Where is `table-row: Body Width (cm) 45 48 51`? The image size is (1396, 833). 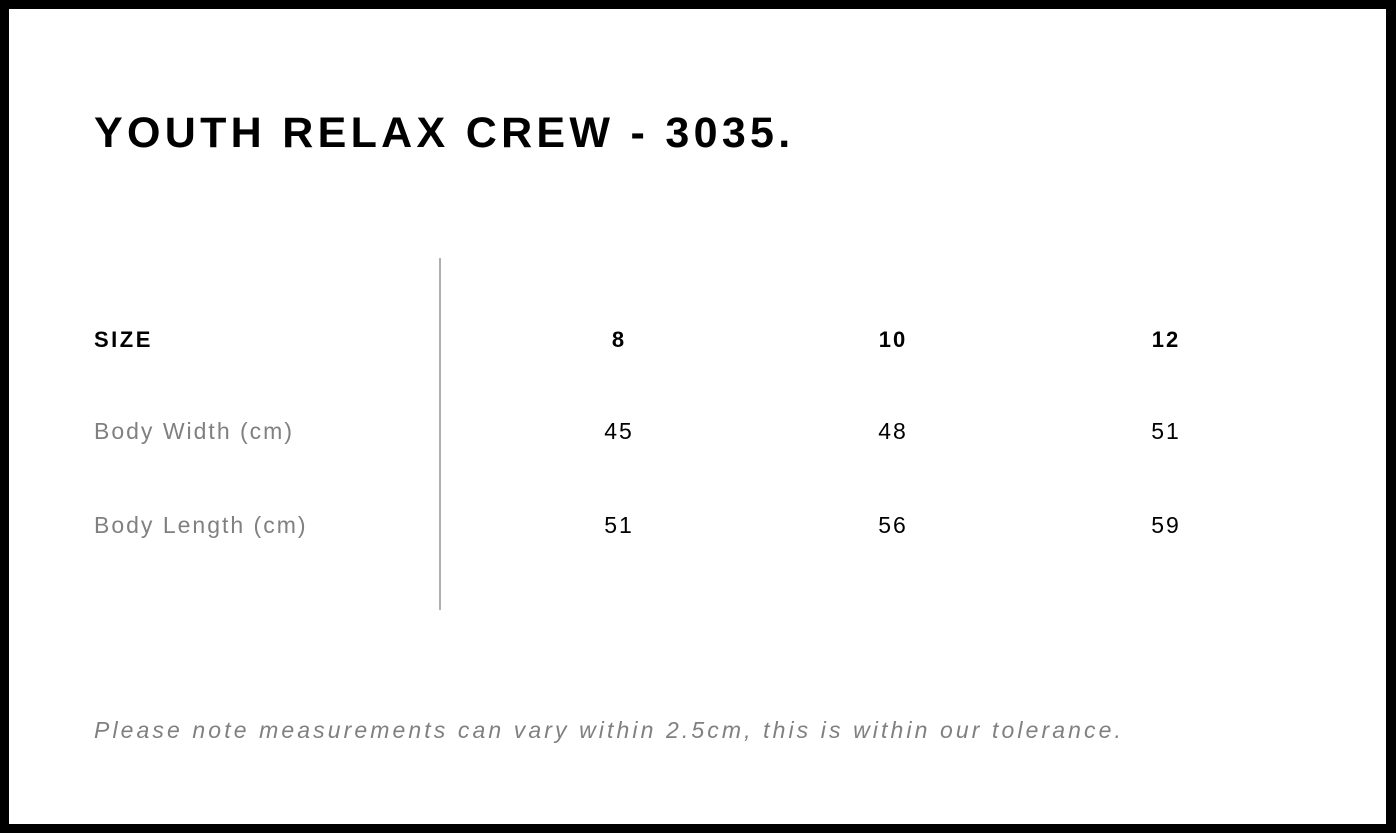
table-row: Body Width (cm) 45 48 51 is located at coordinates (694, 433).